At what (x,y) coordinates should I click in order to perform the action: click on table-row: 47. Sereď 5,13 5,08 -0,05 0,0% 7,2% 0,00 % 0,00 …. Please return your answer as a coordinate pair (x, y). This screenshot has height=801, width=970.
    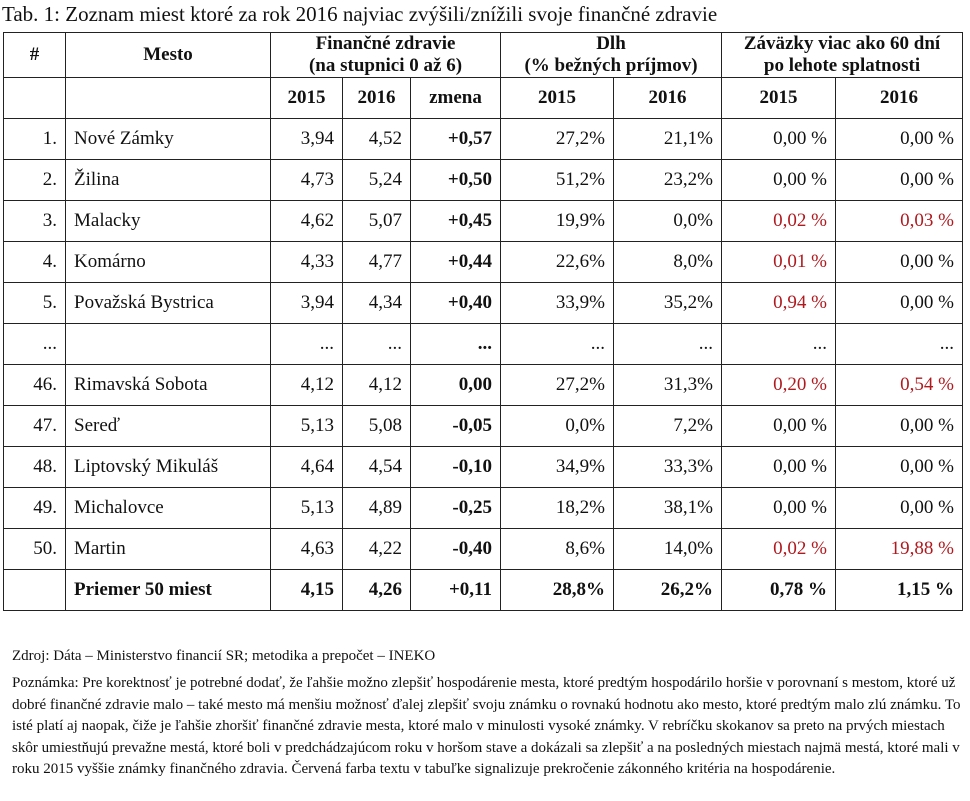
    Looking at the image, I should click on (483, 426).